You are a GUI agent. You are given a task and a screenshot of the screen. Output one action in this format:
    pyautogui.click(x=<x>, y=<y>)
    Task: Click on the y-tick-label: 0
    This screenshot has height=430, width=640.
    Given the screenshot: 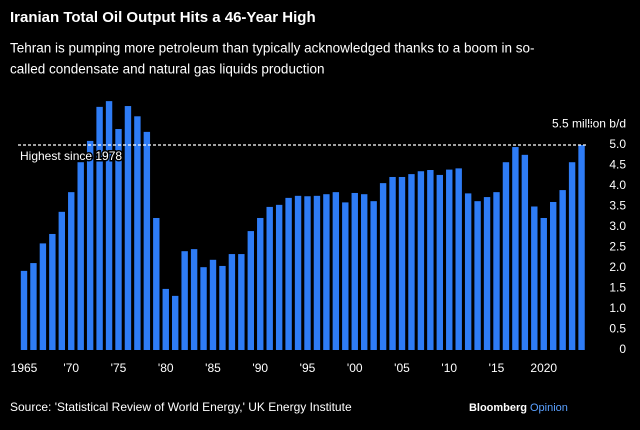 What is the action you would take?
    pyautogui.click(x=622, y=349)
    